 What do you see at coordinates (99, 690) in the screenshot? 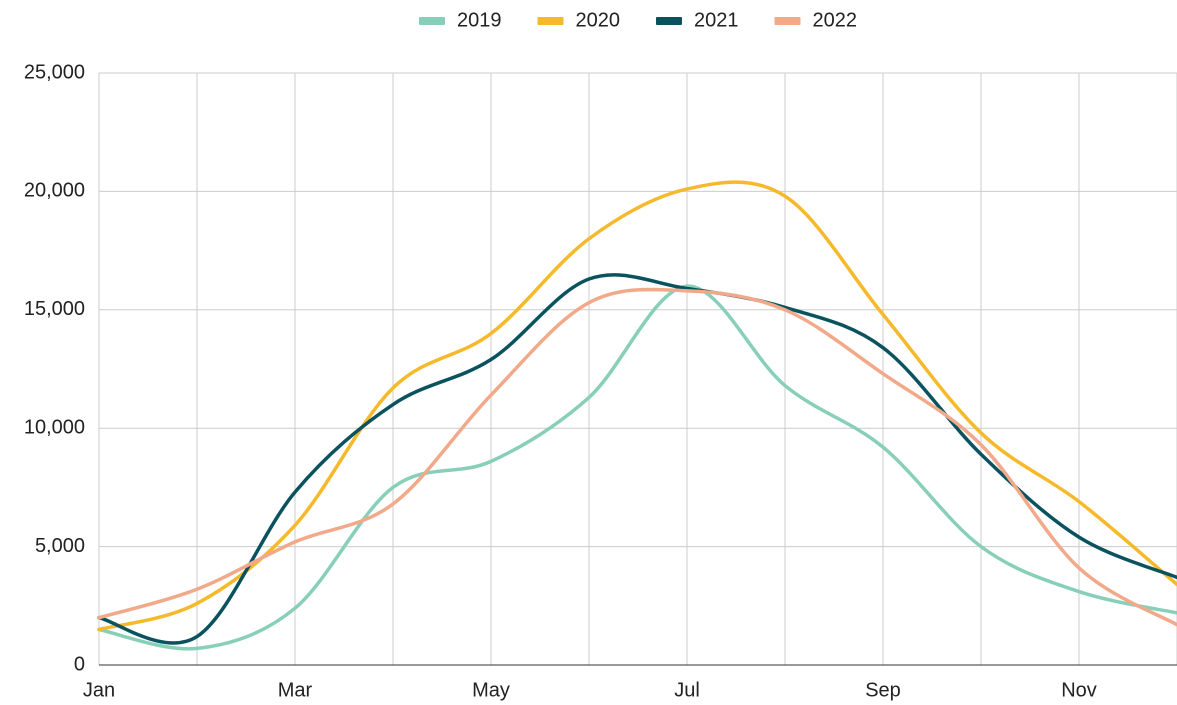
I see `x-tick-label: Jan` at bounding box center [99, 690].